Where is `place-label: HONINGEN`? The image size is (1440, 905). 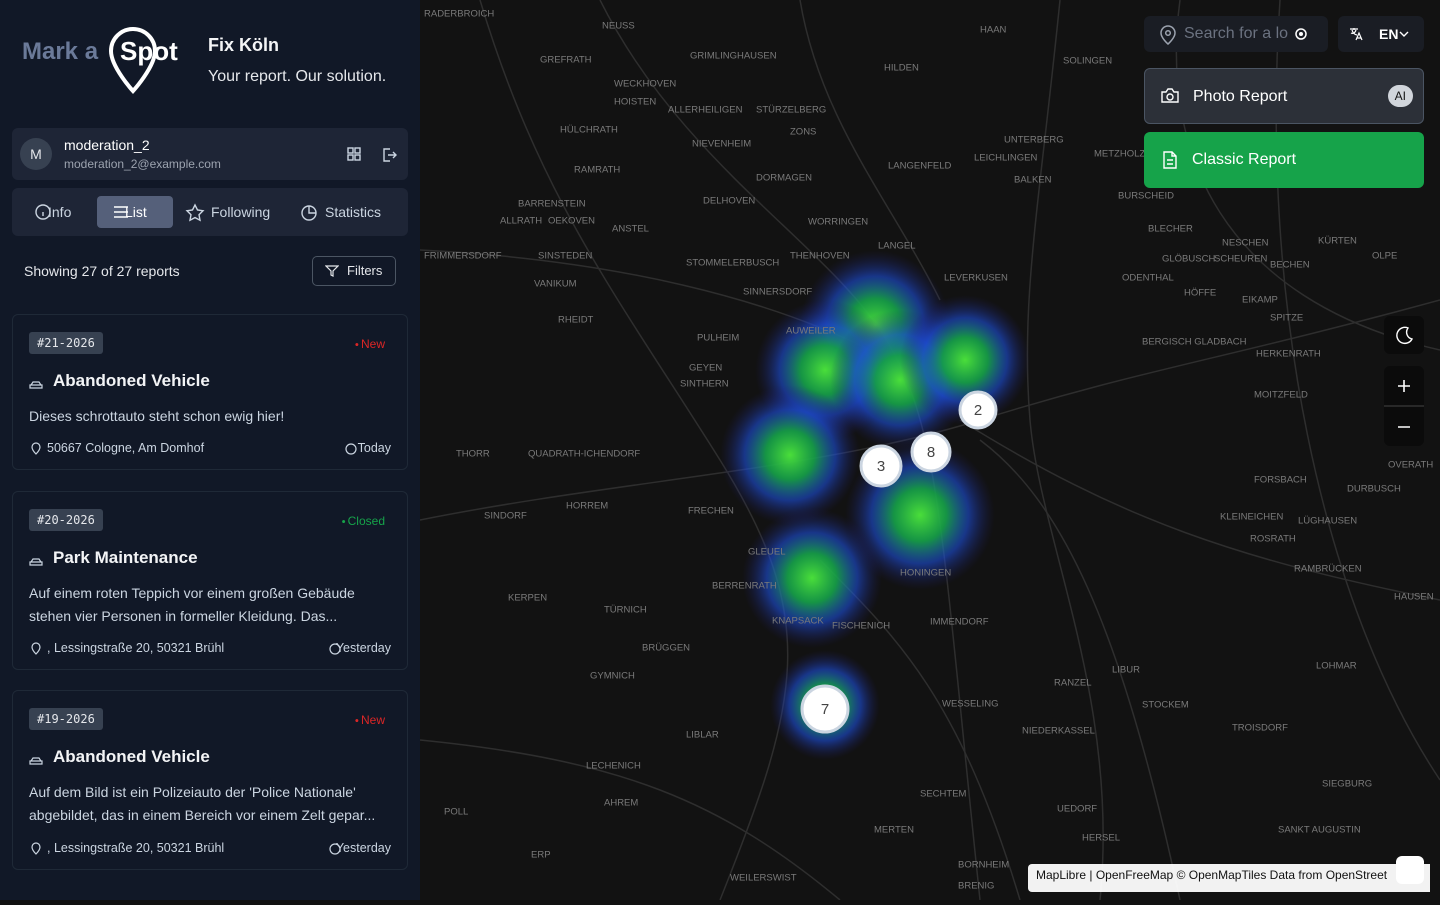
place-label: HONINGEN is located at coordinates (925, 573).